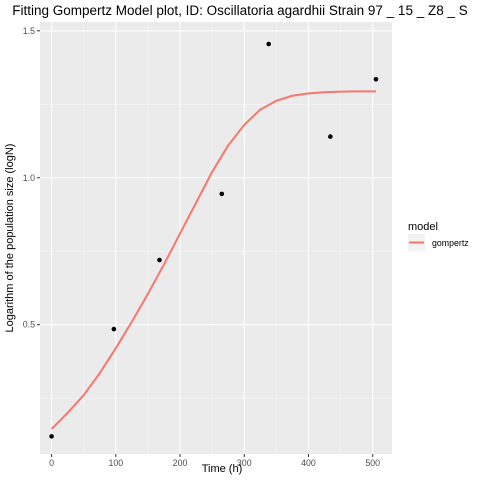 The width and height of the screenshot is (480, 480). What do you see at coordinates (372, 463) in the screenshot?
I see `x-tick-label: 500` at bounding box center [372, 463].